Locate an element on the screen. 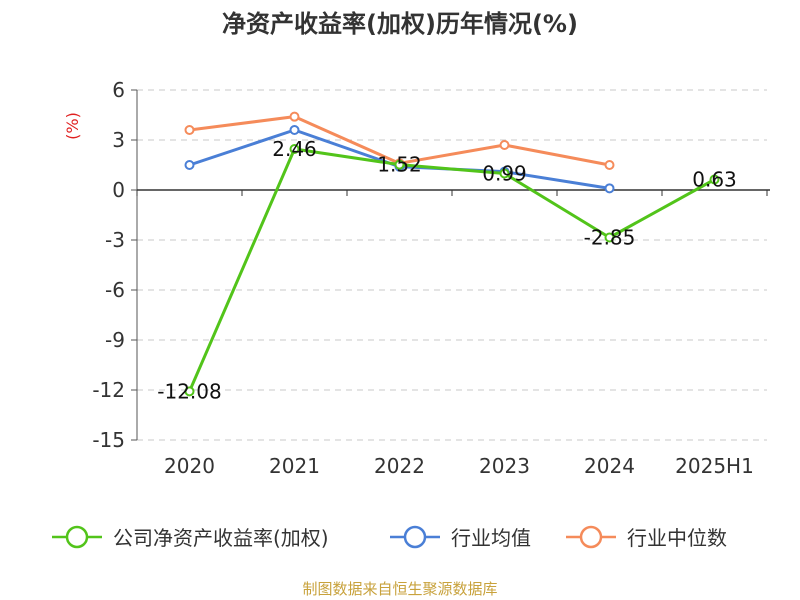  legend: 公司净资产收益率(加权) 行业均值 行业中位数 is located at coordinates (389, 537).